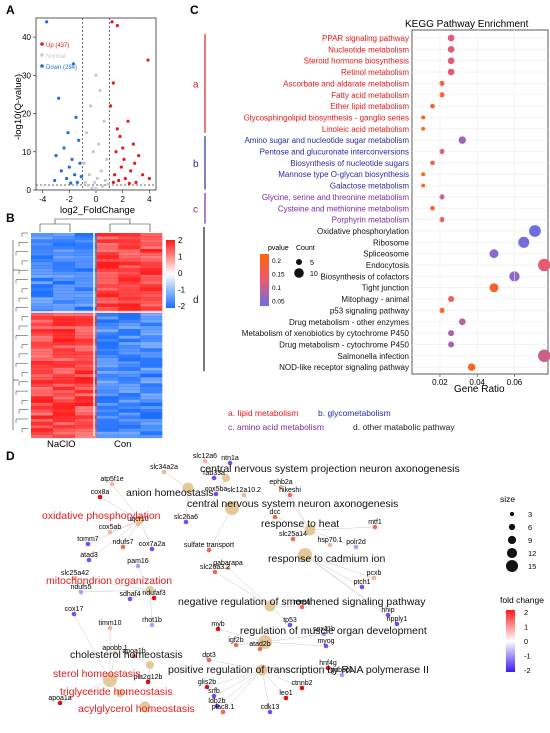 This screenshot has width=550, height=733. What do you see at coordinates (361, 582) in the screenshot?
I see `gene-label: ptch1` at bounding box center [361, 582].